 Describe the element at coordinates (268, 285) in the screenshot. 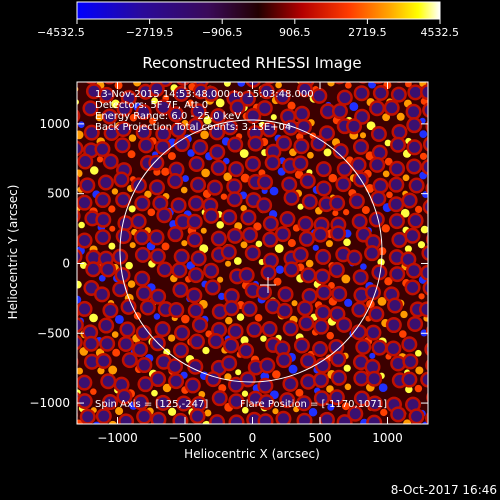

I see `crosshair-marker` at that location.